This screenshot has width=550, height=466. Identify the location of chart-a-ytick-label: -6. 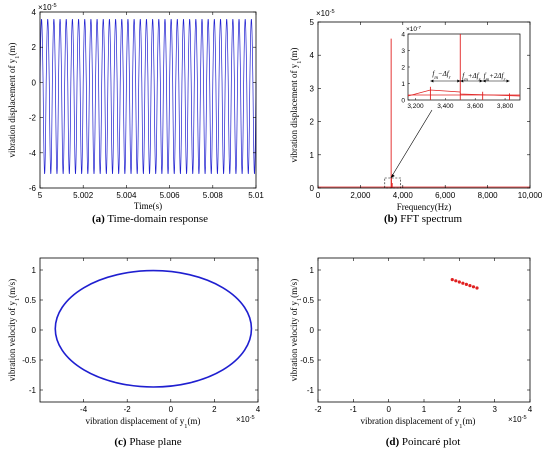
(33, 188).